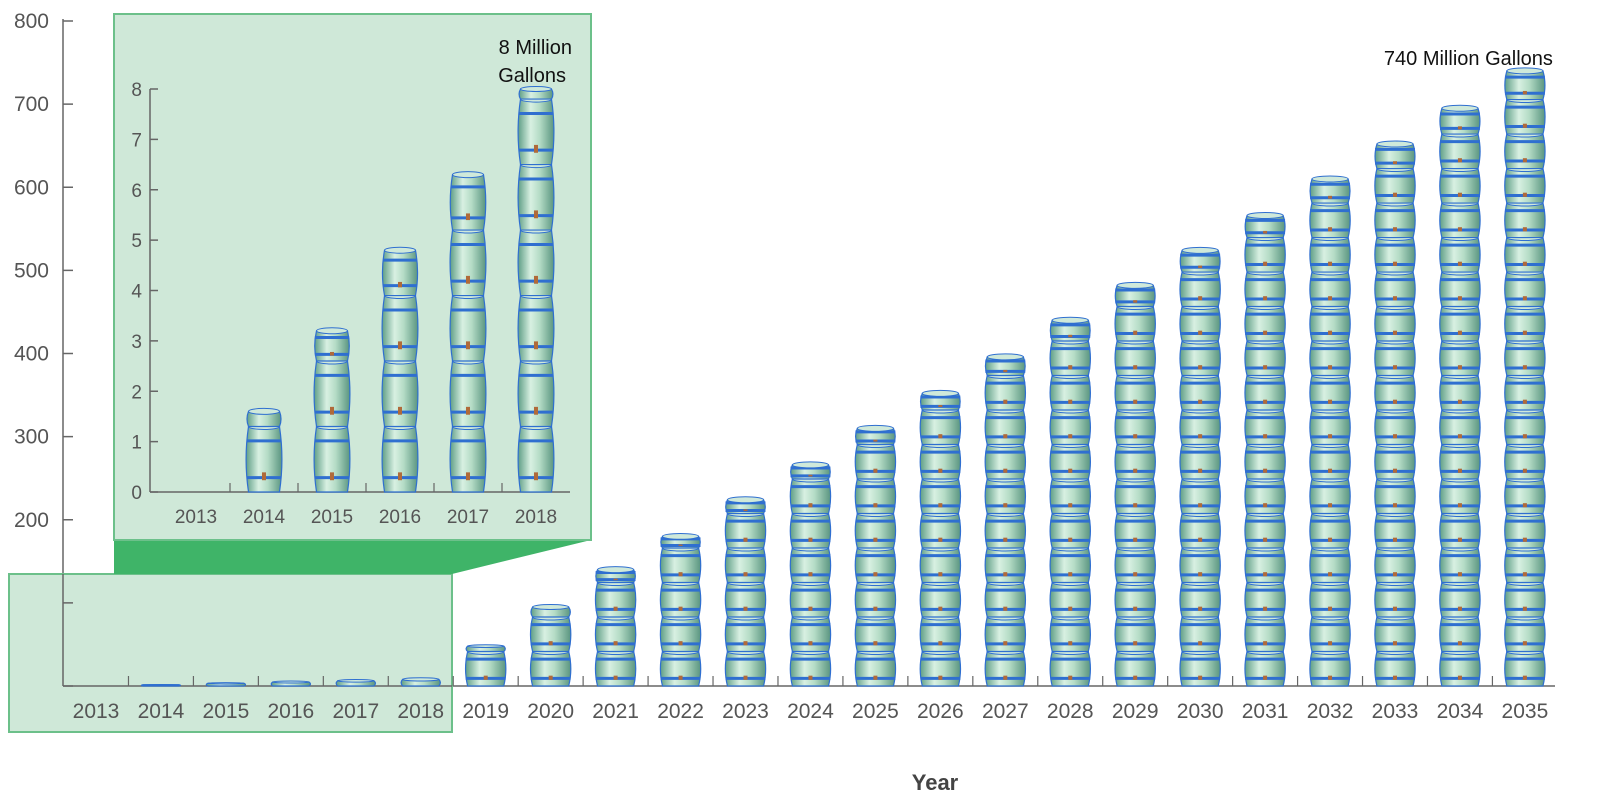  What do you see at coordinates (810, 711) in the screenshot?
I see `x-tick-label: 2024` at bounding box center [810, 711].